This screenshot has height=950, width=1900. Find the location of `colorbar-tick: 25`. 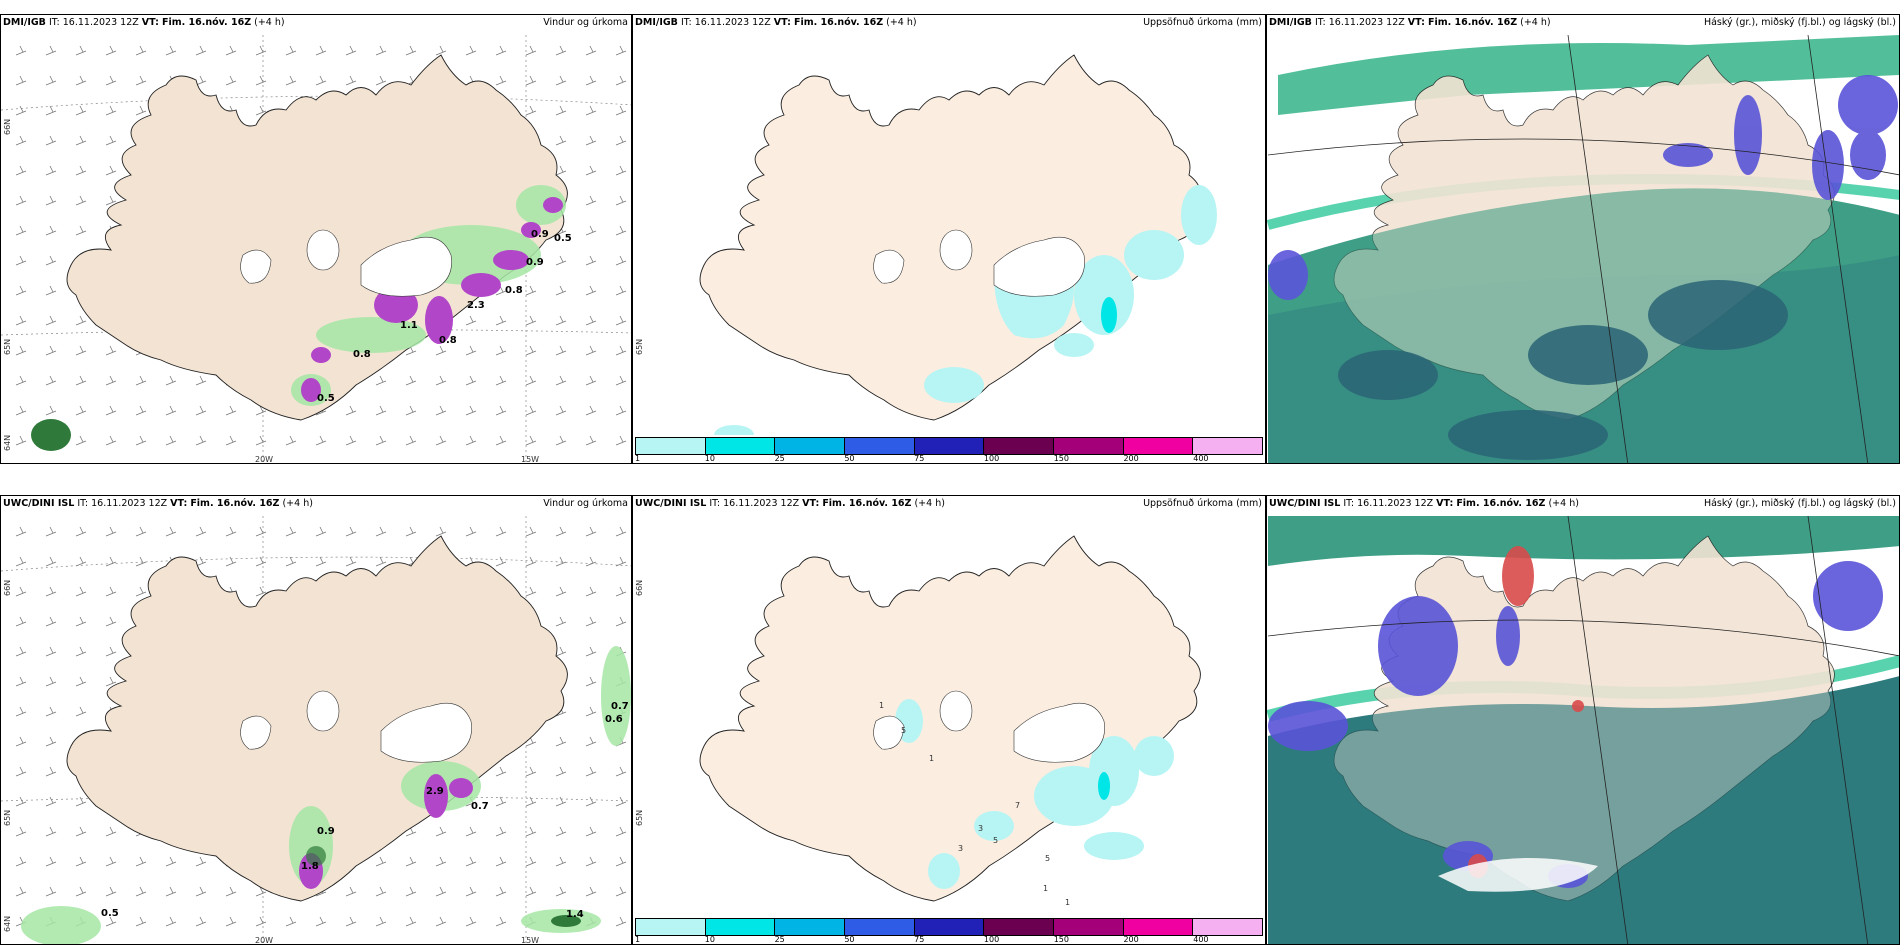

colorbar-tick: 25 is located at coordinates (779, 939).